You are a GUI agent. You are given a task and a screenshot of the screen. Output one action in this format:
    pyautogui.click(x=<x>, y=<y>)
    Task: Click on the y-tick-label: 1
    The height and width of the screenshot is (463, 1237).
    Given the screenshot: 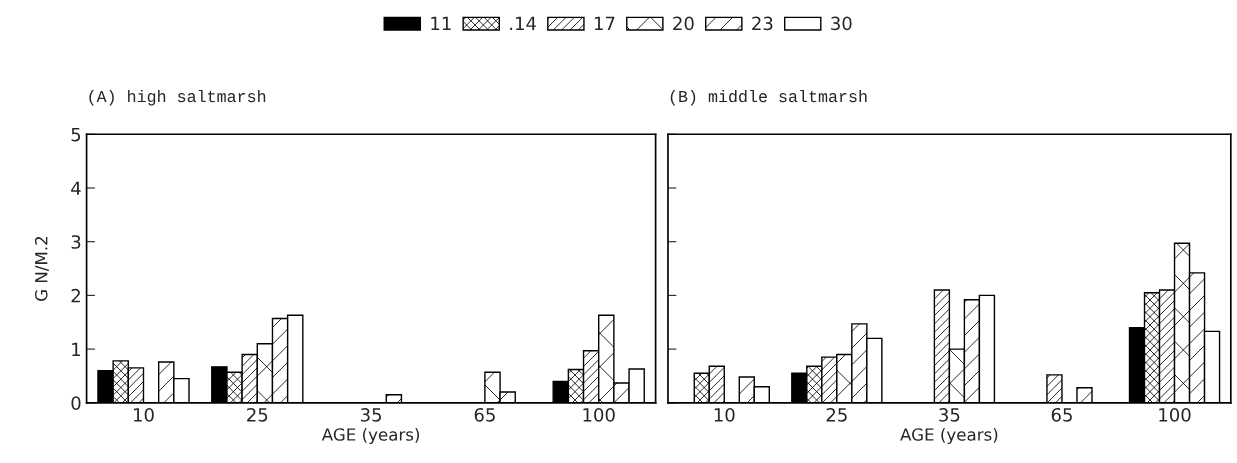 What is the action you would take?
    pyautogui.click(x=76, y=349)
    